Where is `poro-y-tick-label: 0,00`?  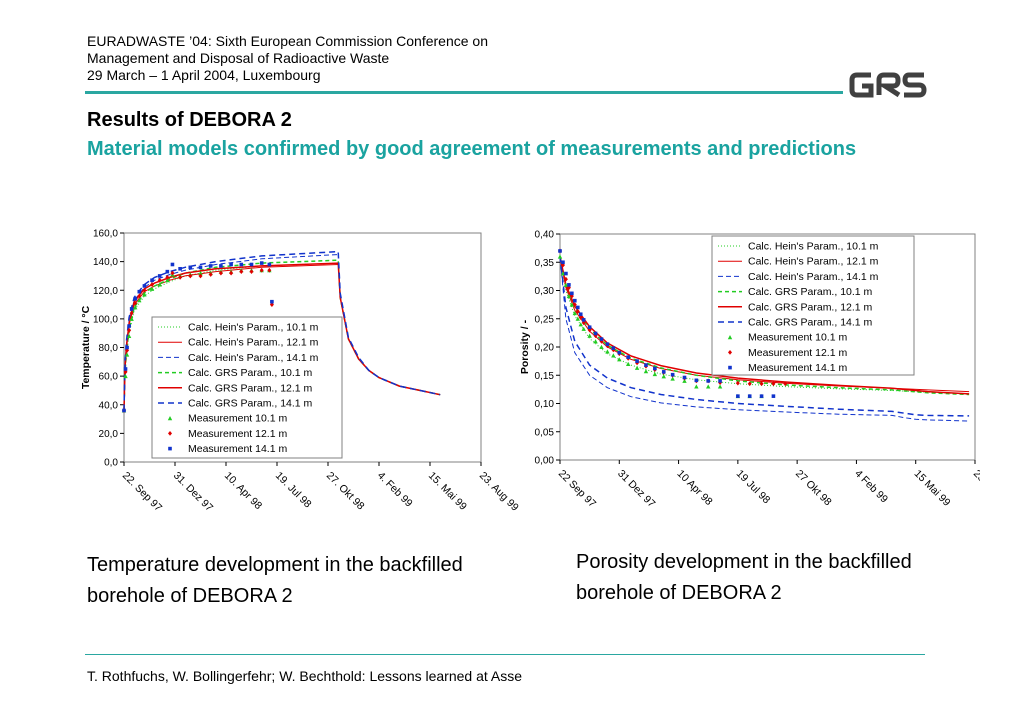 poro-y-tick-label: 0,00 is located at coordinates (545, 461).